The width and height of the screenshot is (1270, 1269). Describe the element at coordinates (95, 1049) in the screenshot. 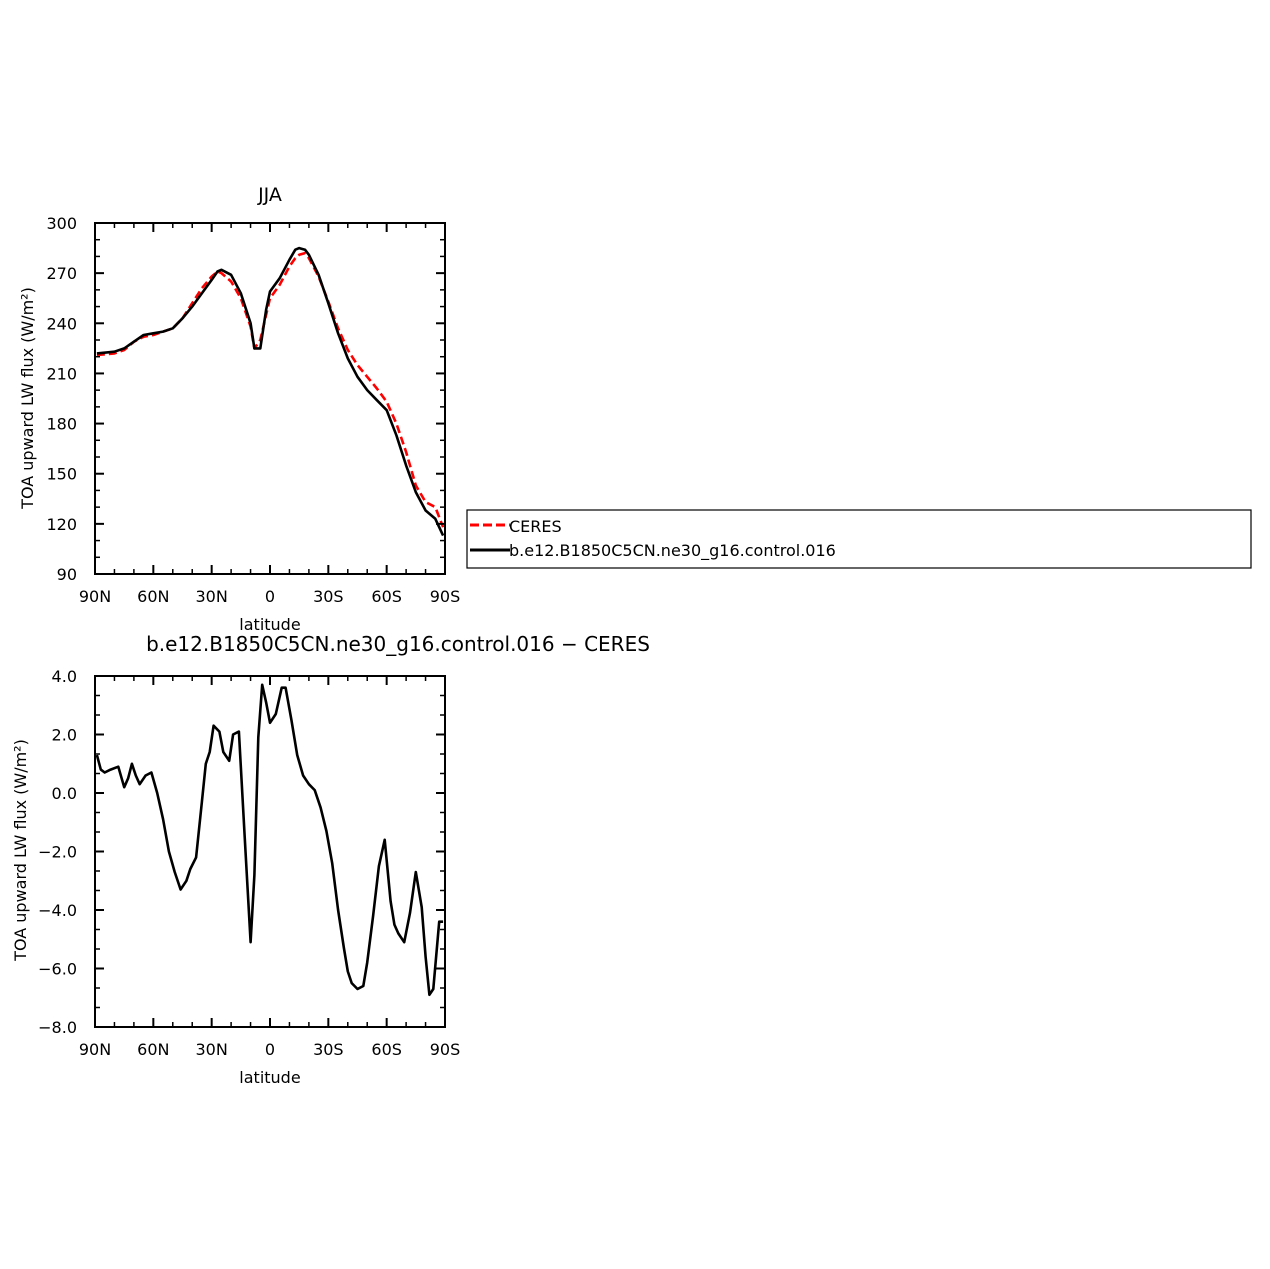

I see `bottom-x-tick-label: 90N` at that location.